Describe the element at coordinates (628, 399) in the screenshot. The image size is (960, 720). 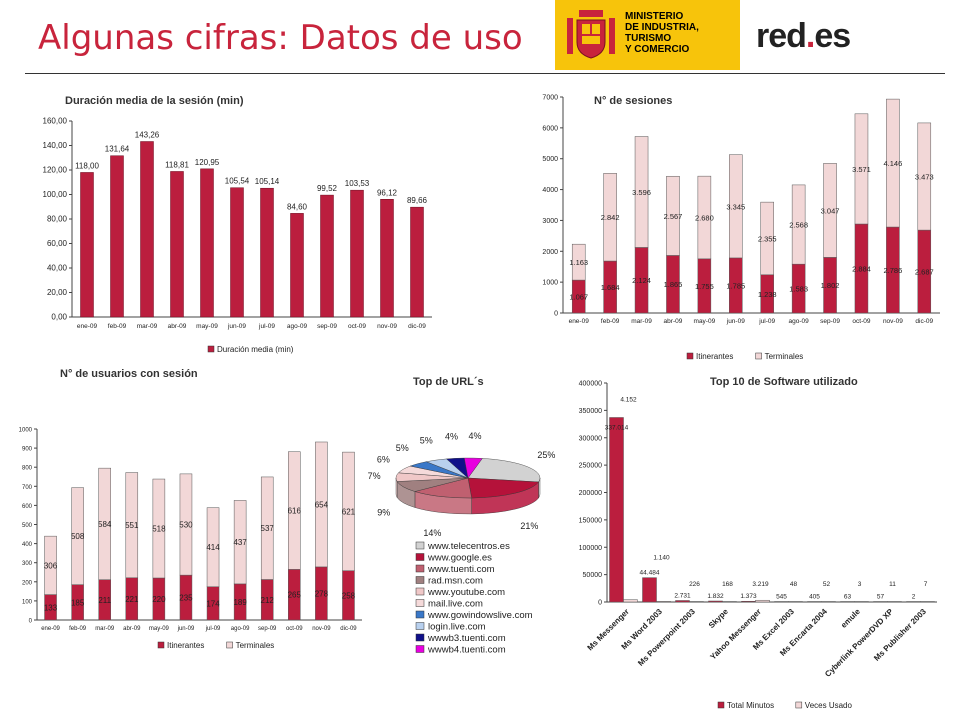
I see `software-data-label-veces: 4.152` at that location.